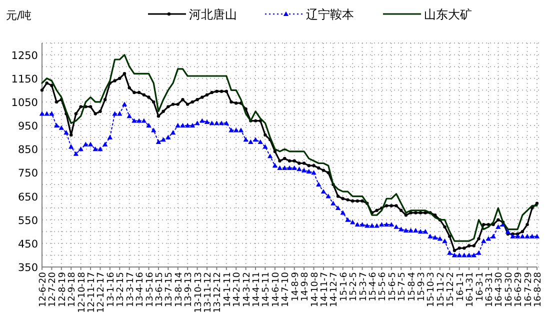  Describe the element at coordinates (28, 150) in the screenshot. I see `y-tick-label: 850` at that location.